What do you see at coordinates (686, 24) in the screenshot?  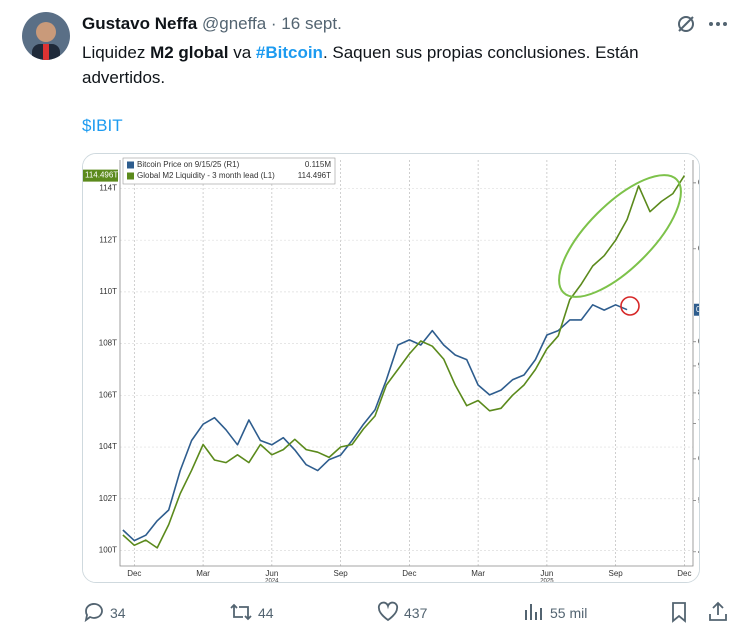 I see `grok-icon` at bounding box center [686, 24].